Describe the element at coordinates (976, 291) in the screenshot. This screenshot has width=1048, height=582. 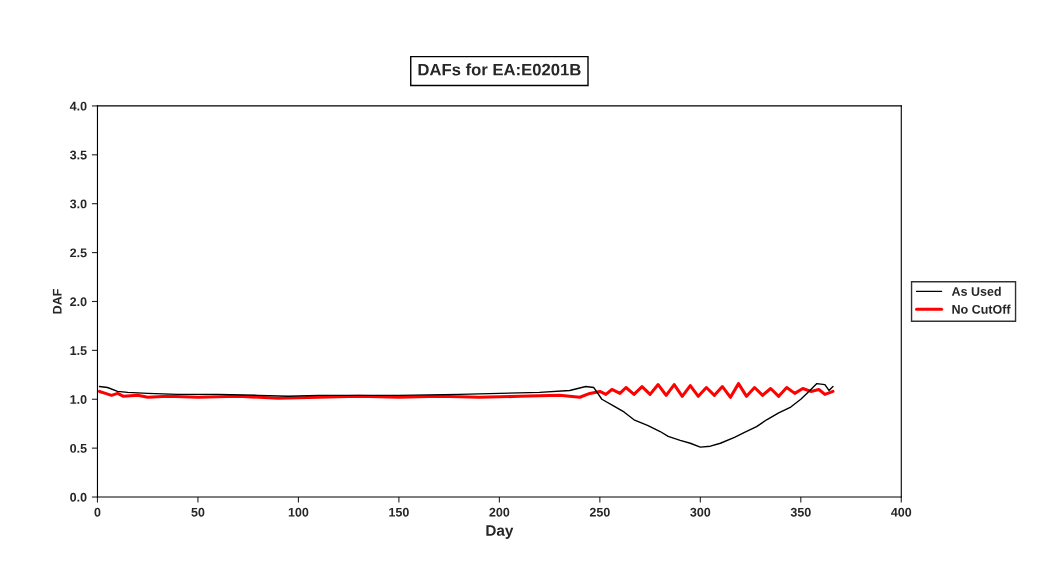
I see `legend-label: As Used` at that location.